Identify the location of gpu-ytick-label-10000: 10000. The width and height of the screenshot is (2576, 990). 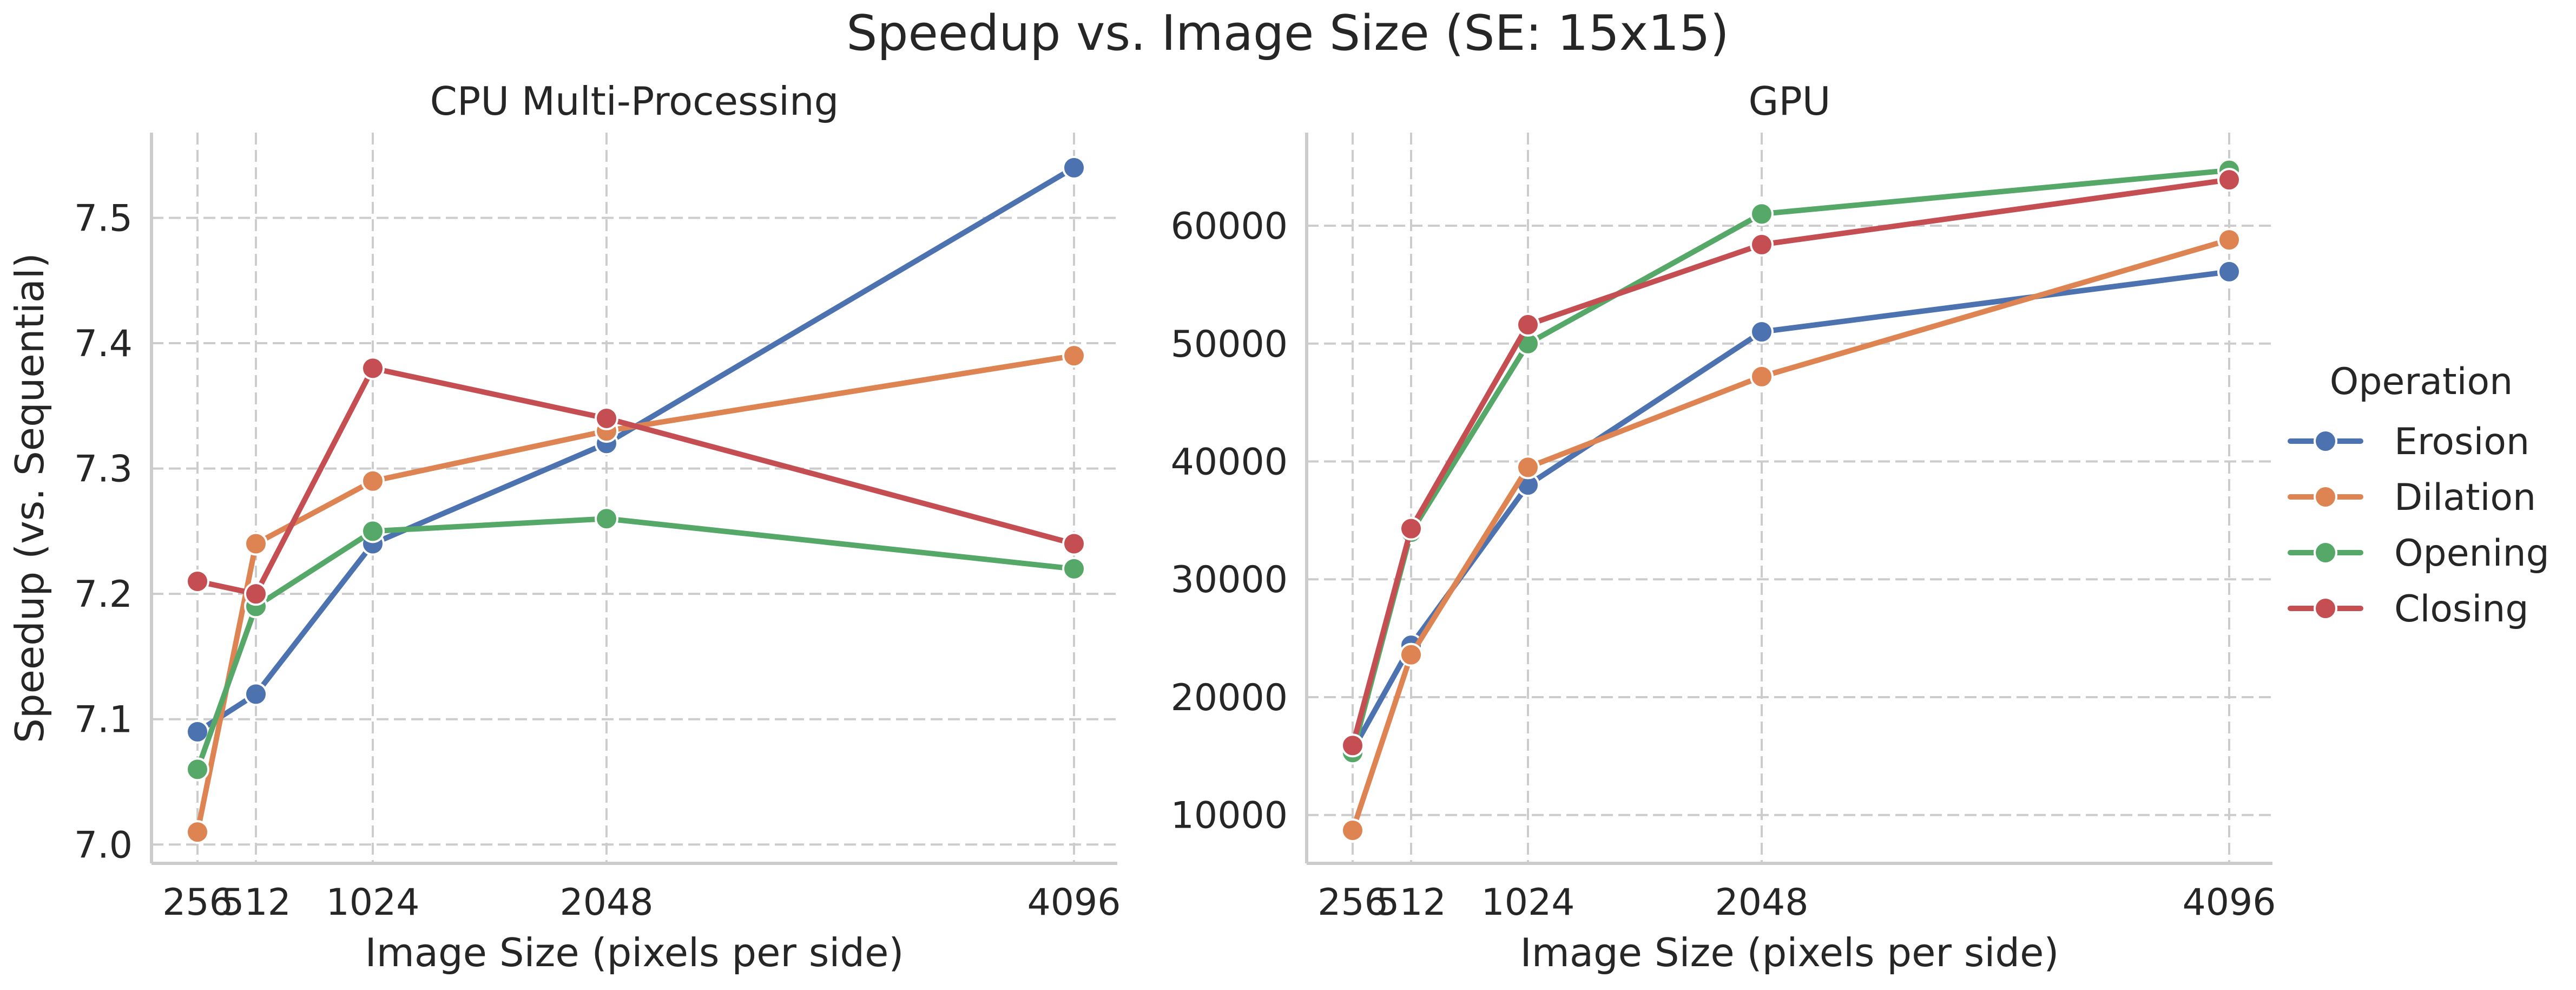
(1229, 816).